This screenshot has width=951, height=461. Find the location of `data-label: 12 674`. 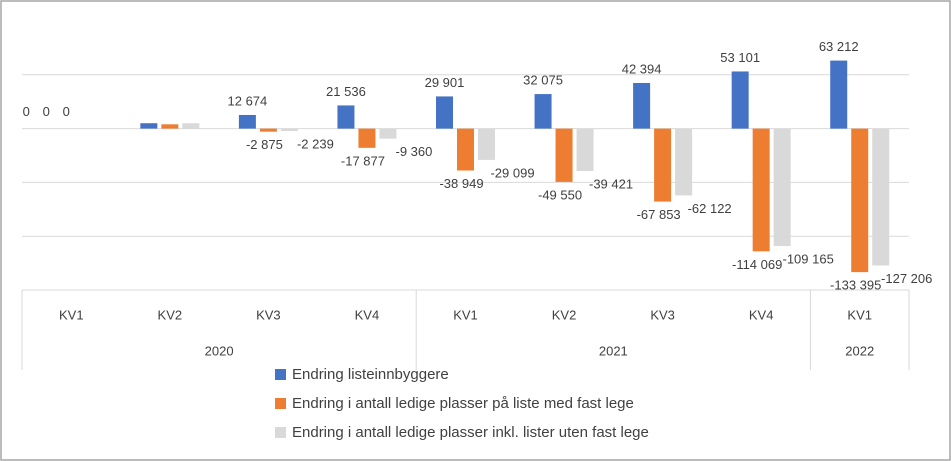

data-label: 12 674 is located at coordinates (248, 100).